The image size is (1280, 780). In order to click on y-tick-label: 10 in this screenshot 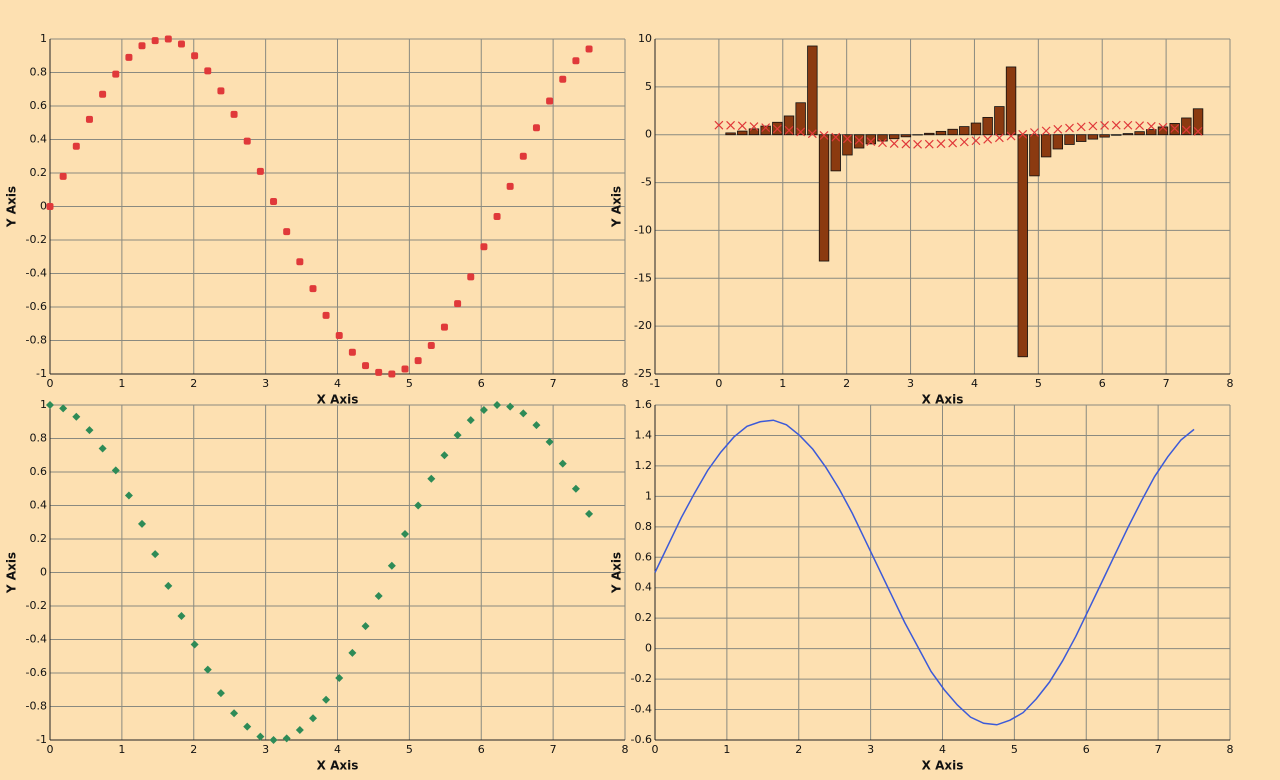, I will do `click(645, 38)`.